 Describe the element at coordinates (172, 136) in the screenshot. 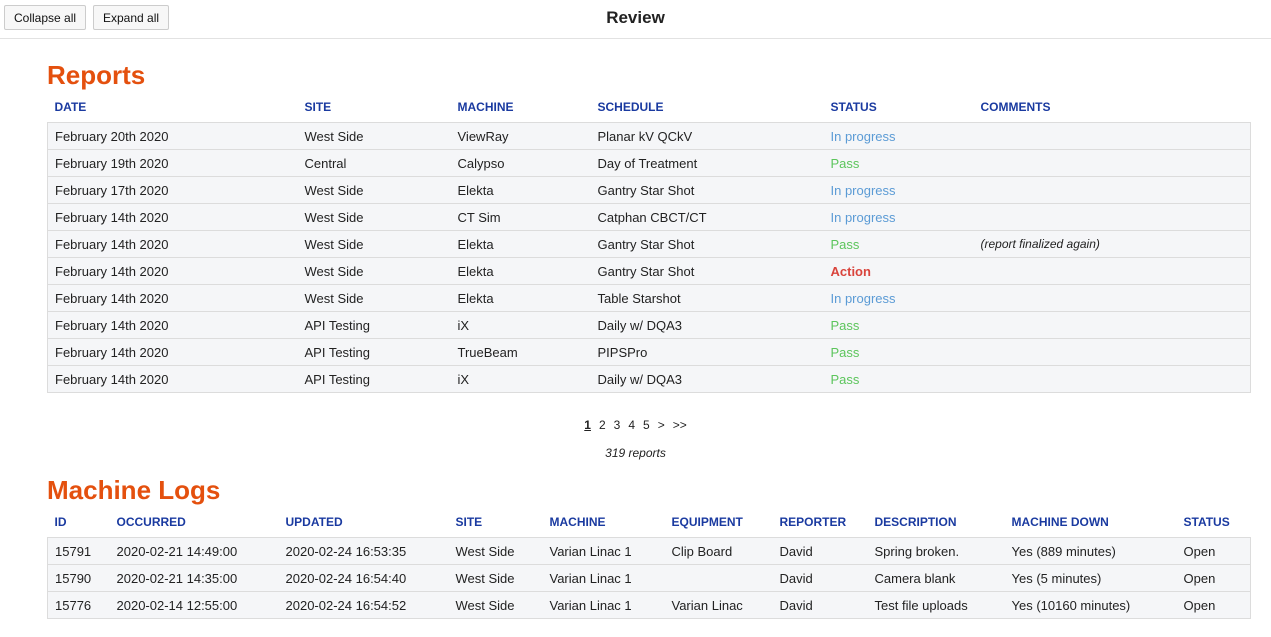

I see `table-cell: February 20th 2020` at that location.